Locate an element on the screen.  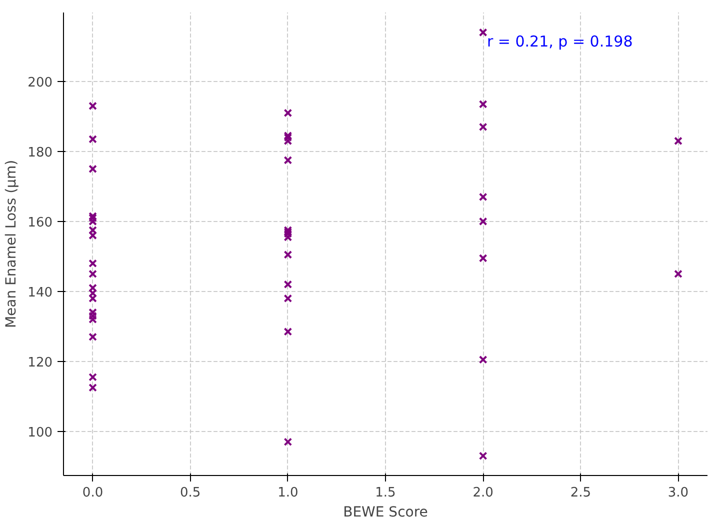
x-tick-label: 1.0 is located at coordinates (288, 493).